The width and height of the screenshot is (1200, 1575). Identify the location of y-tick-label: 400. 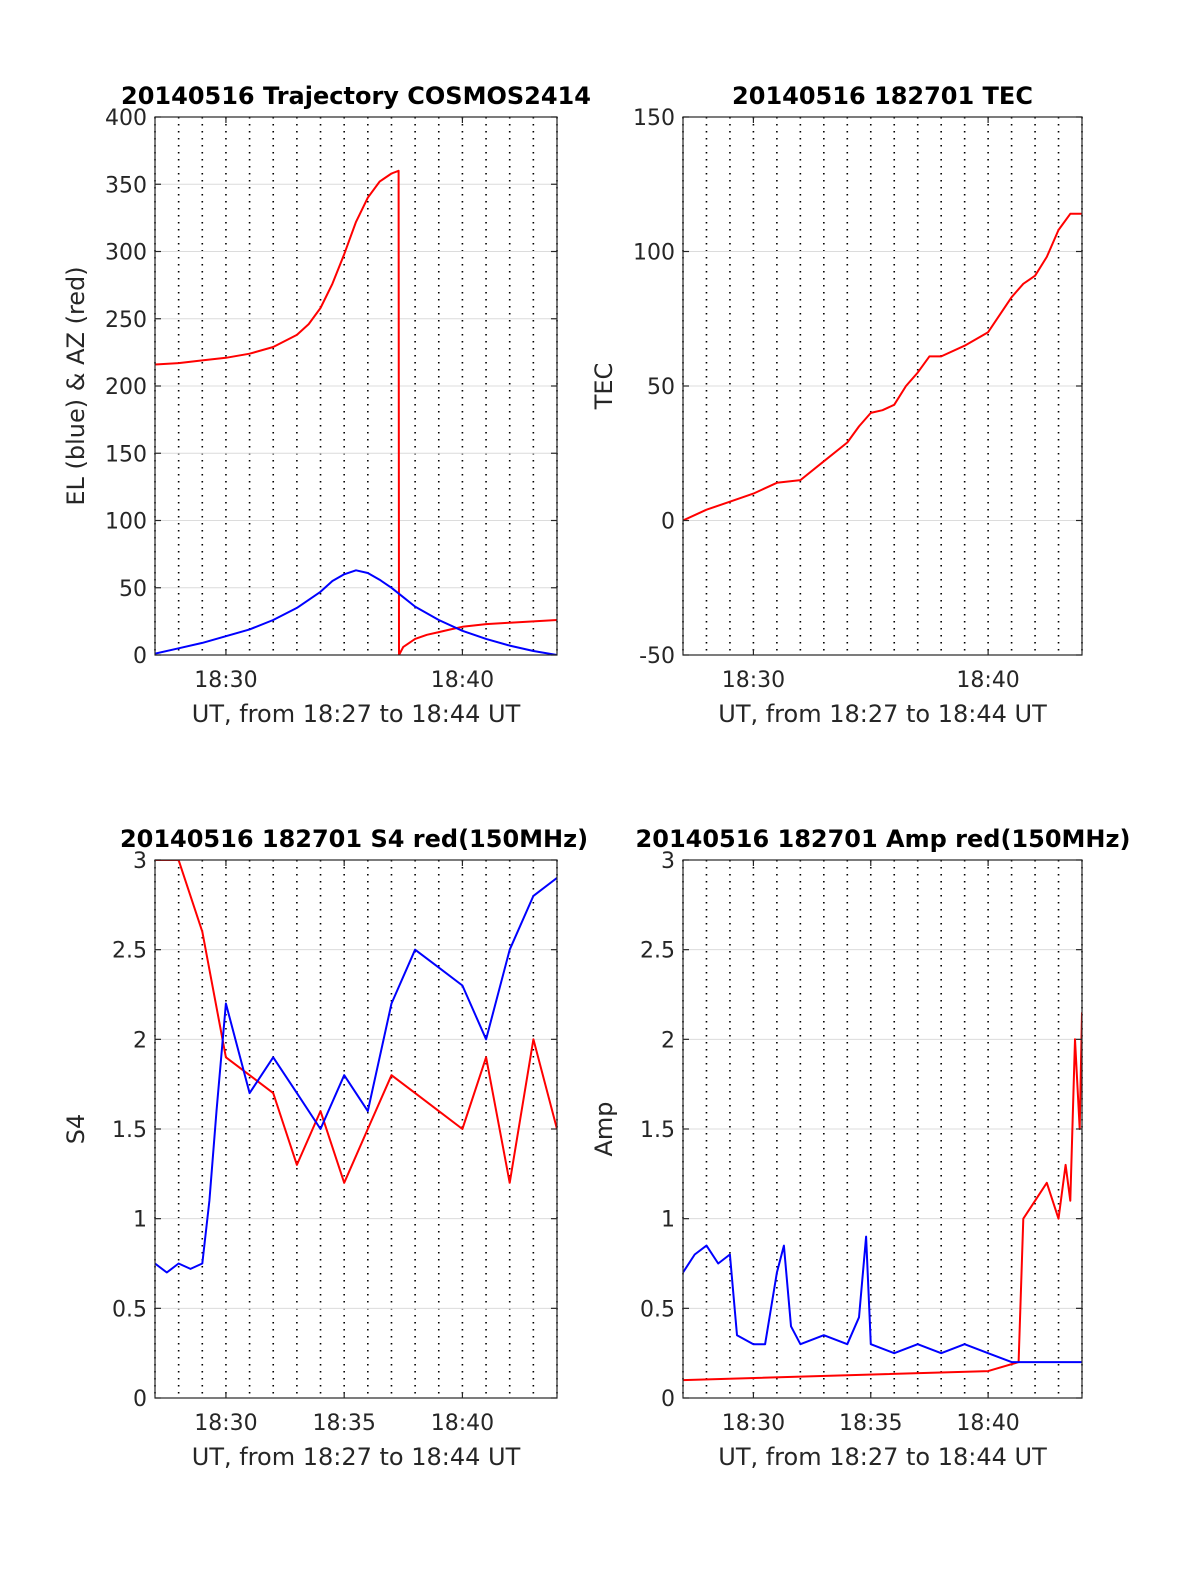
(126, 118).